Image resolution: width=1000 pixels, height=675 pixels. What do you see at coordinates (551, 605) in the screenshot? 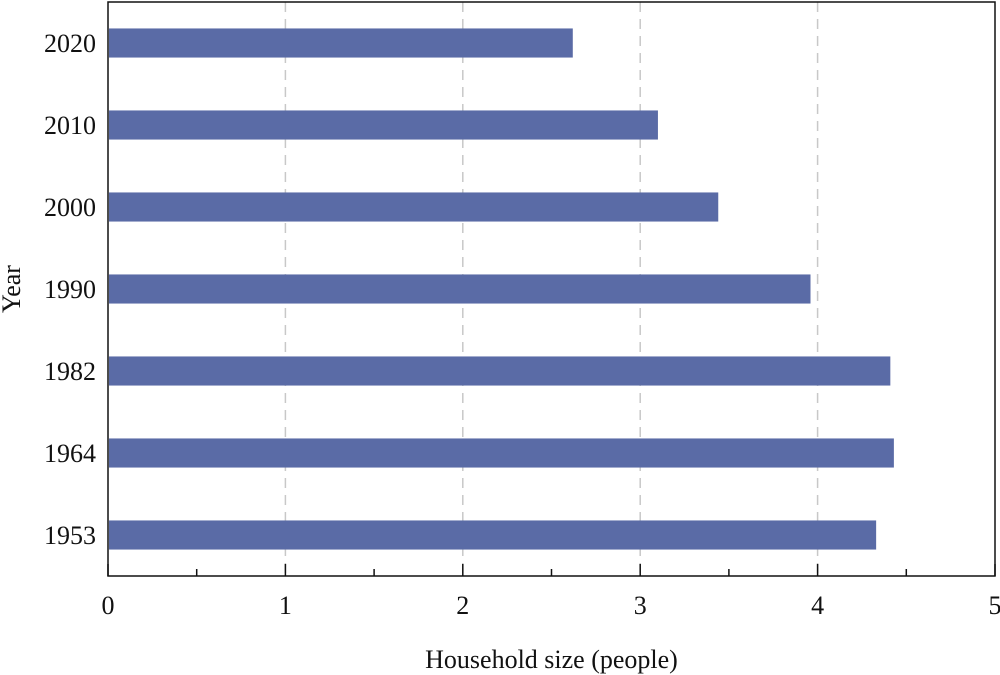
I see `x-tick-labels: 0 1 2 3 4 5` at bounding box center [551, 605].